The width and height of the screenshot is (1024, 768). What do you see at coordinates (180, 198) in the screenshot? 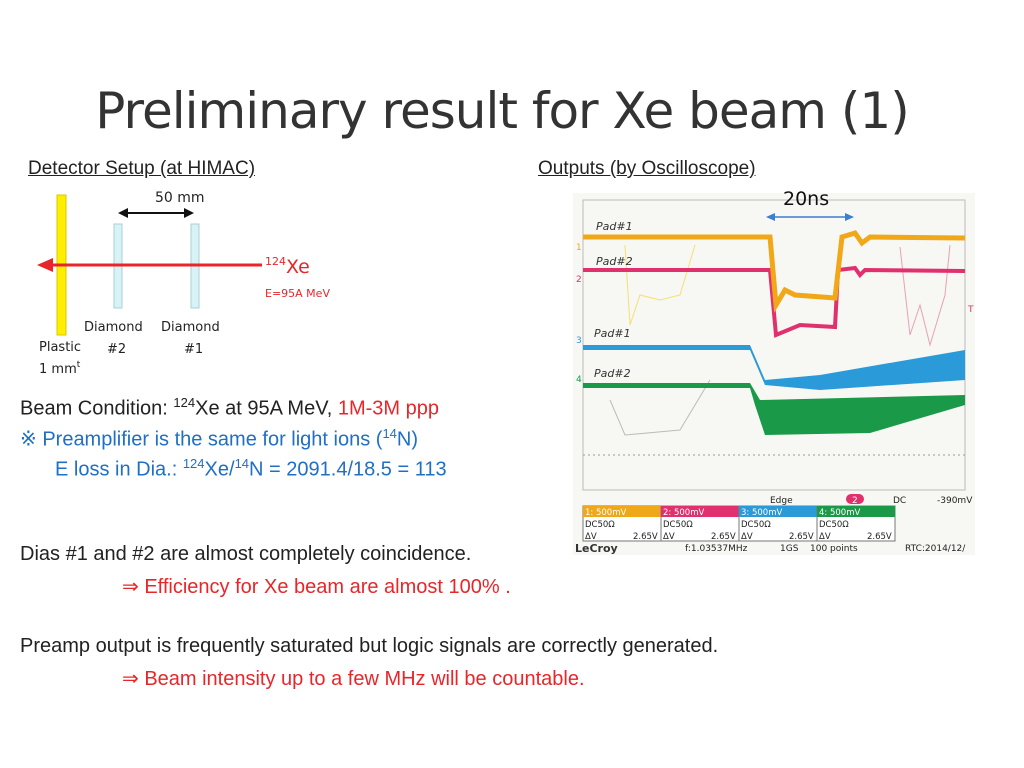
I see `distance-label: 50 mm` at bounding box center [180, 198].